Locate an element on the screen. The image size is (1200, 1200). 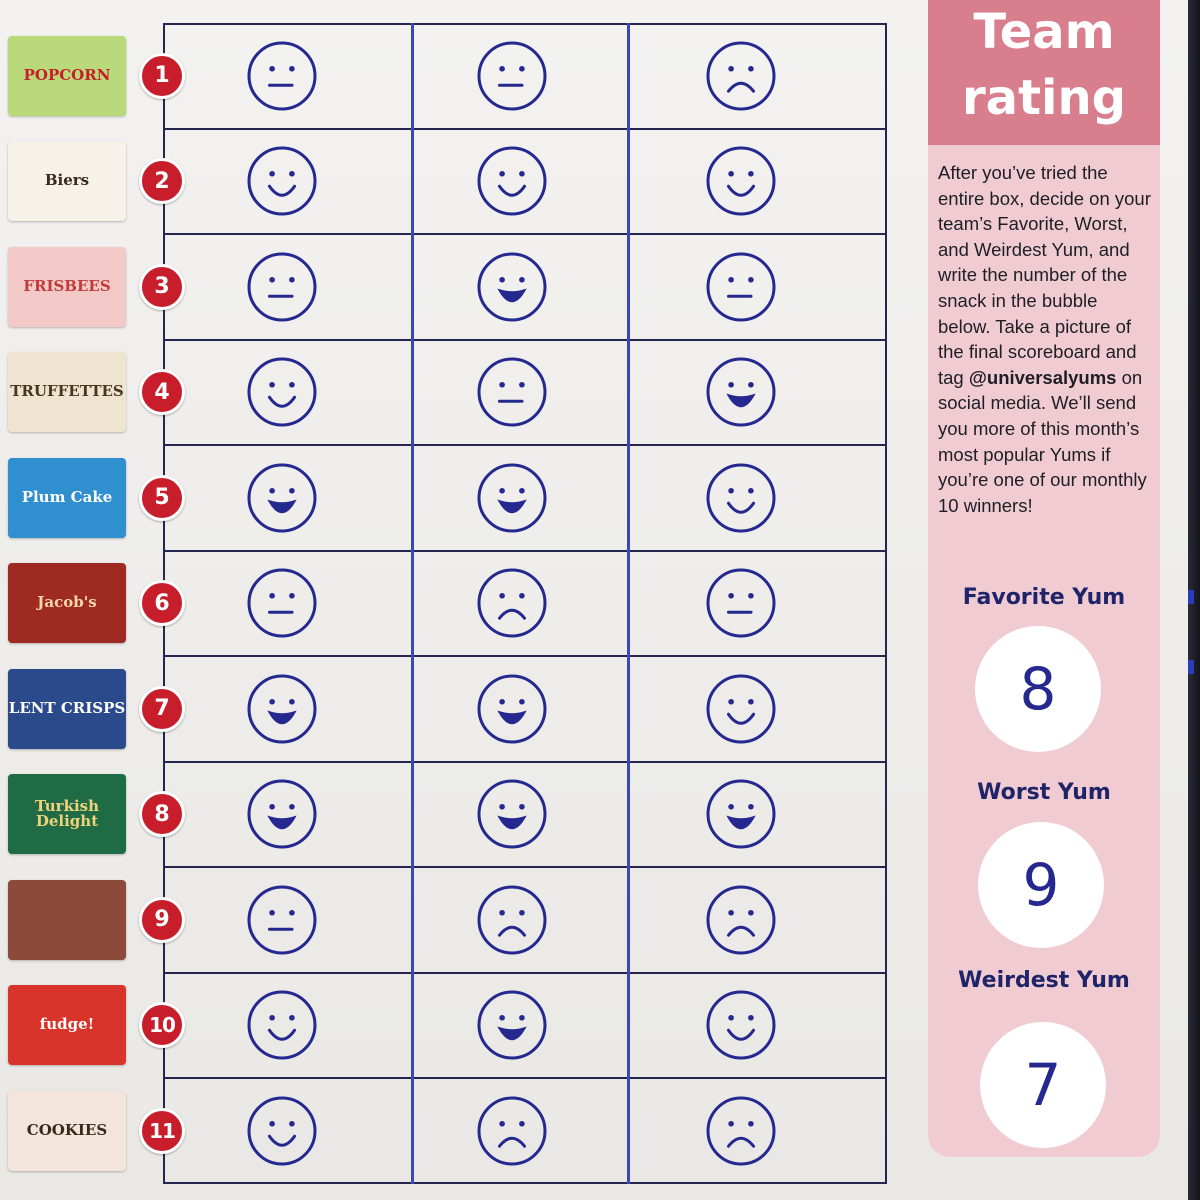
snack-thumbnail: COOKIES is located at coordinates (67, 1130).